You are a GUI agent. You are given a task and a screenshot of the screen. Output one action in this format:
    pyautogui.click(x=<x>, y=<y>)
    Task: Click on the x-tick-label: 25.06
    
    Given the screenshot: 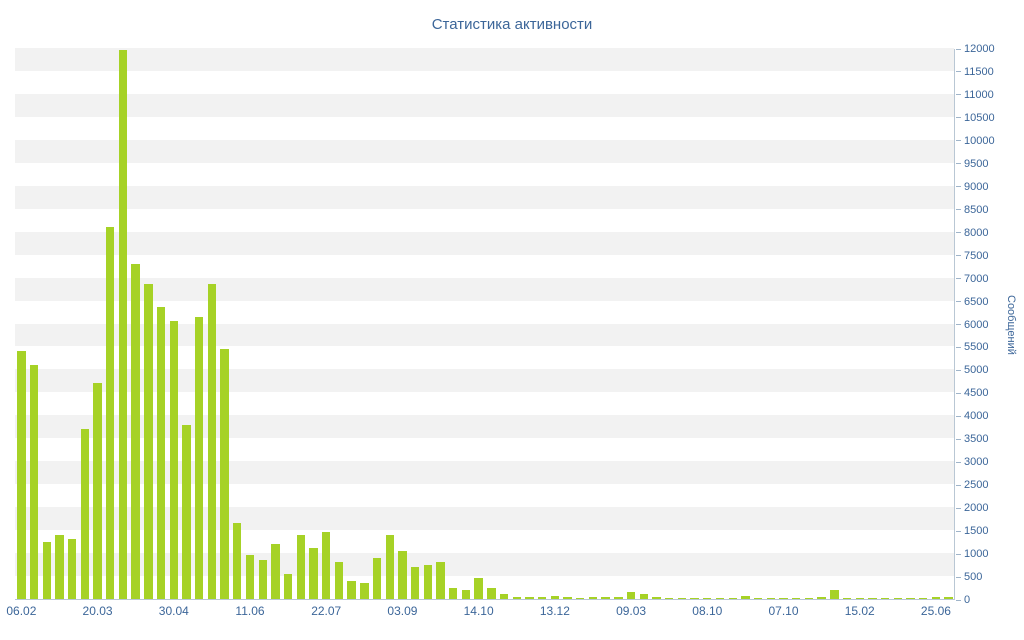 What is the action you would take?
    pyautogui.click(x=935, y=611)
    